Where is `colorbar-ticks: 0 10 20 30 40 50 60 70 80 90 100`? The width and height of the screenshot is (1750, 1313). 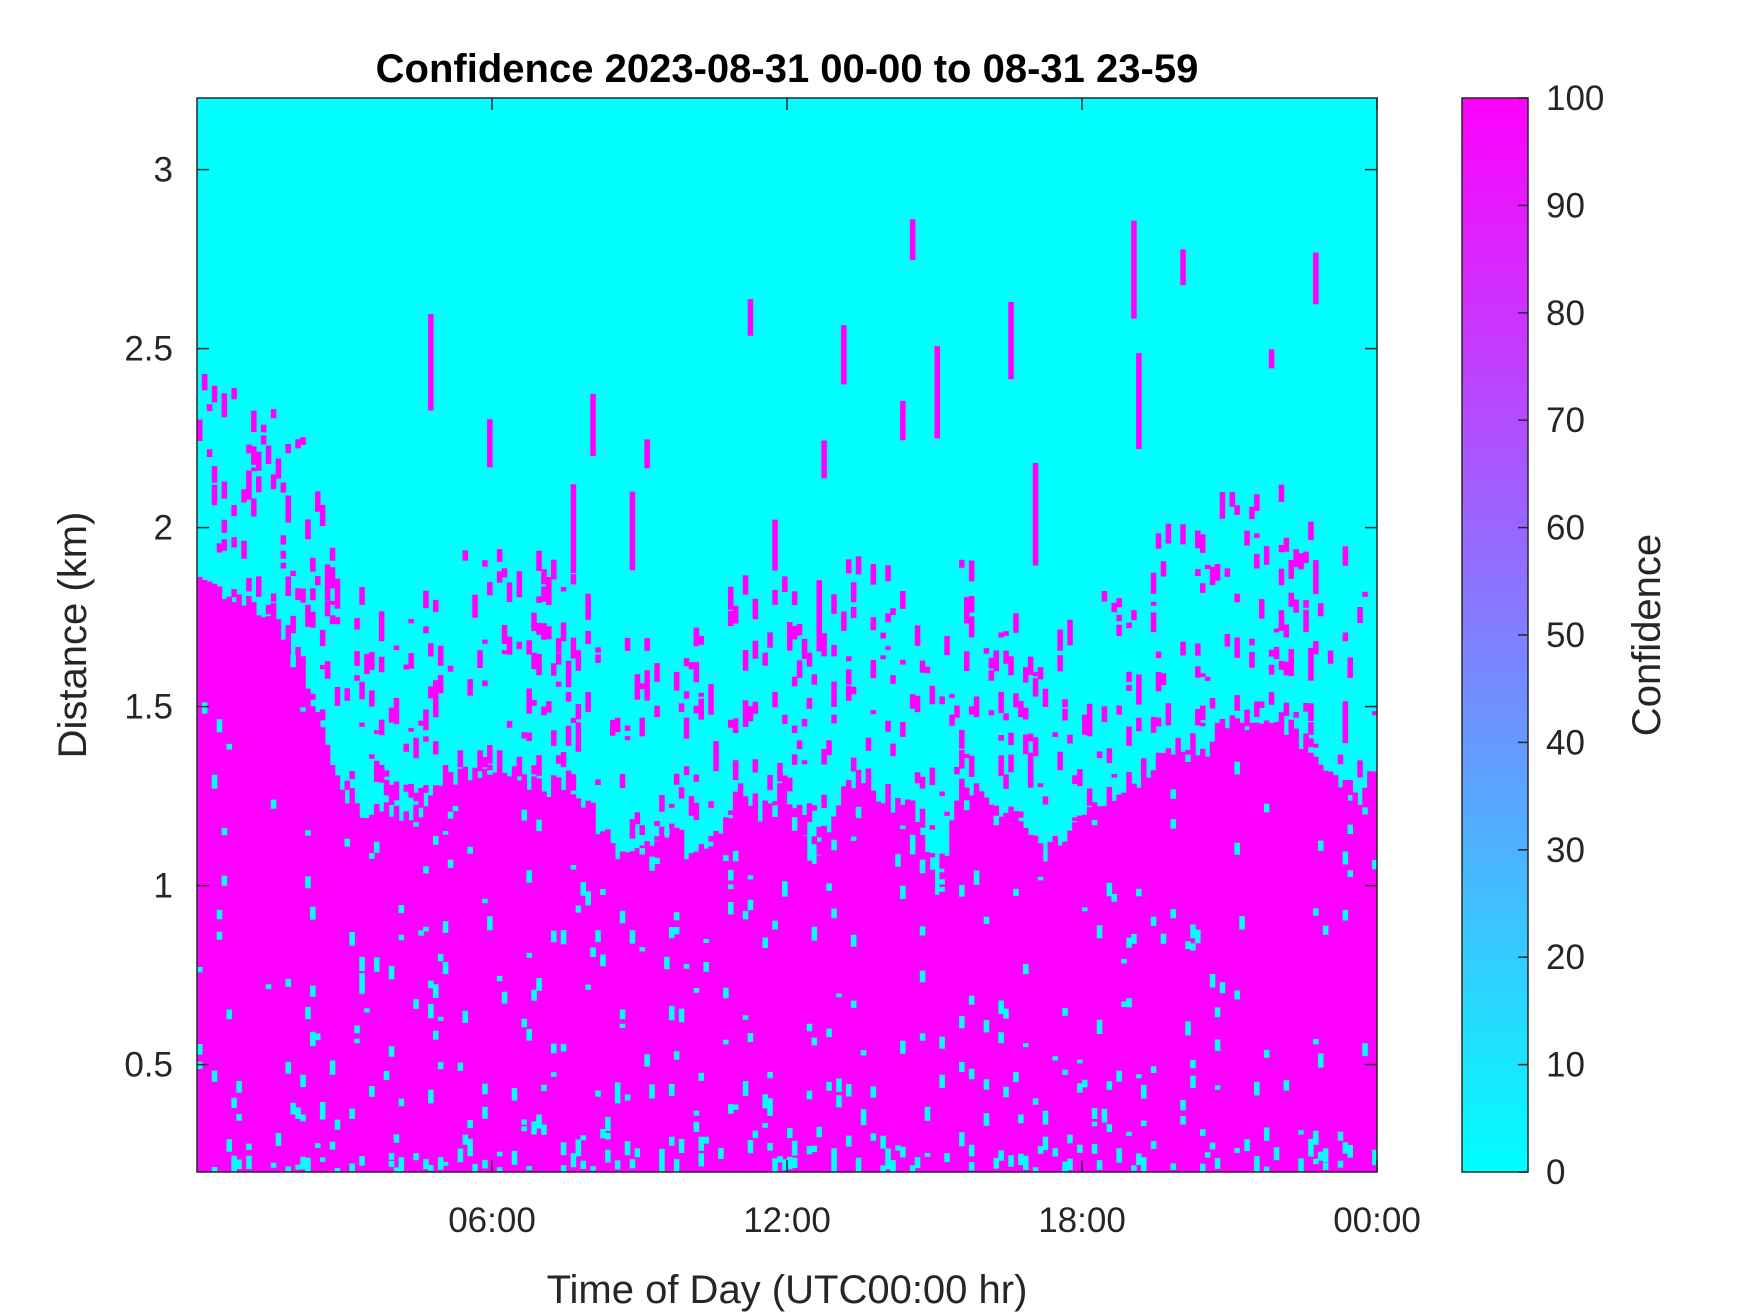 colorbar-ticks: 0 10 20 30 40 50 60 70 80 90 100 is located at coordinates (1561, 635).